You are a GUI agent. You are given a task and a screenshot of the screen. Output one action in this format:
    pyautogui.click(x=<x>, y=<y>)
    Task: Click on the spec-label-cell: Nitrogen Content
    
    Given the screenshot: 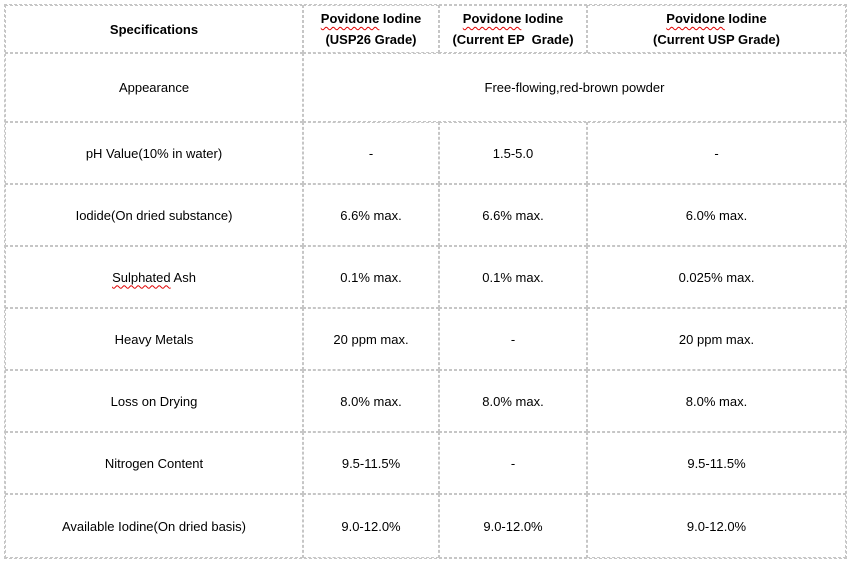 What is the action you would take?
    pyautogui.click(x=154, y=463)
    